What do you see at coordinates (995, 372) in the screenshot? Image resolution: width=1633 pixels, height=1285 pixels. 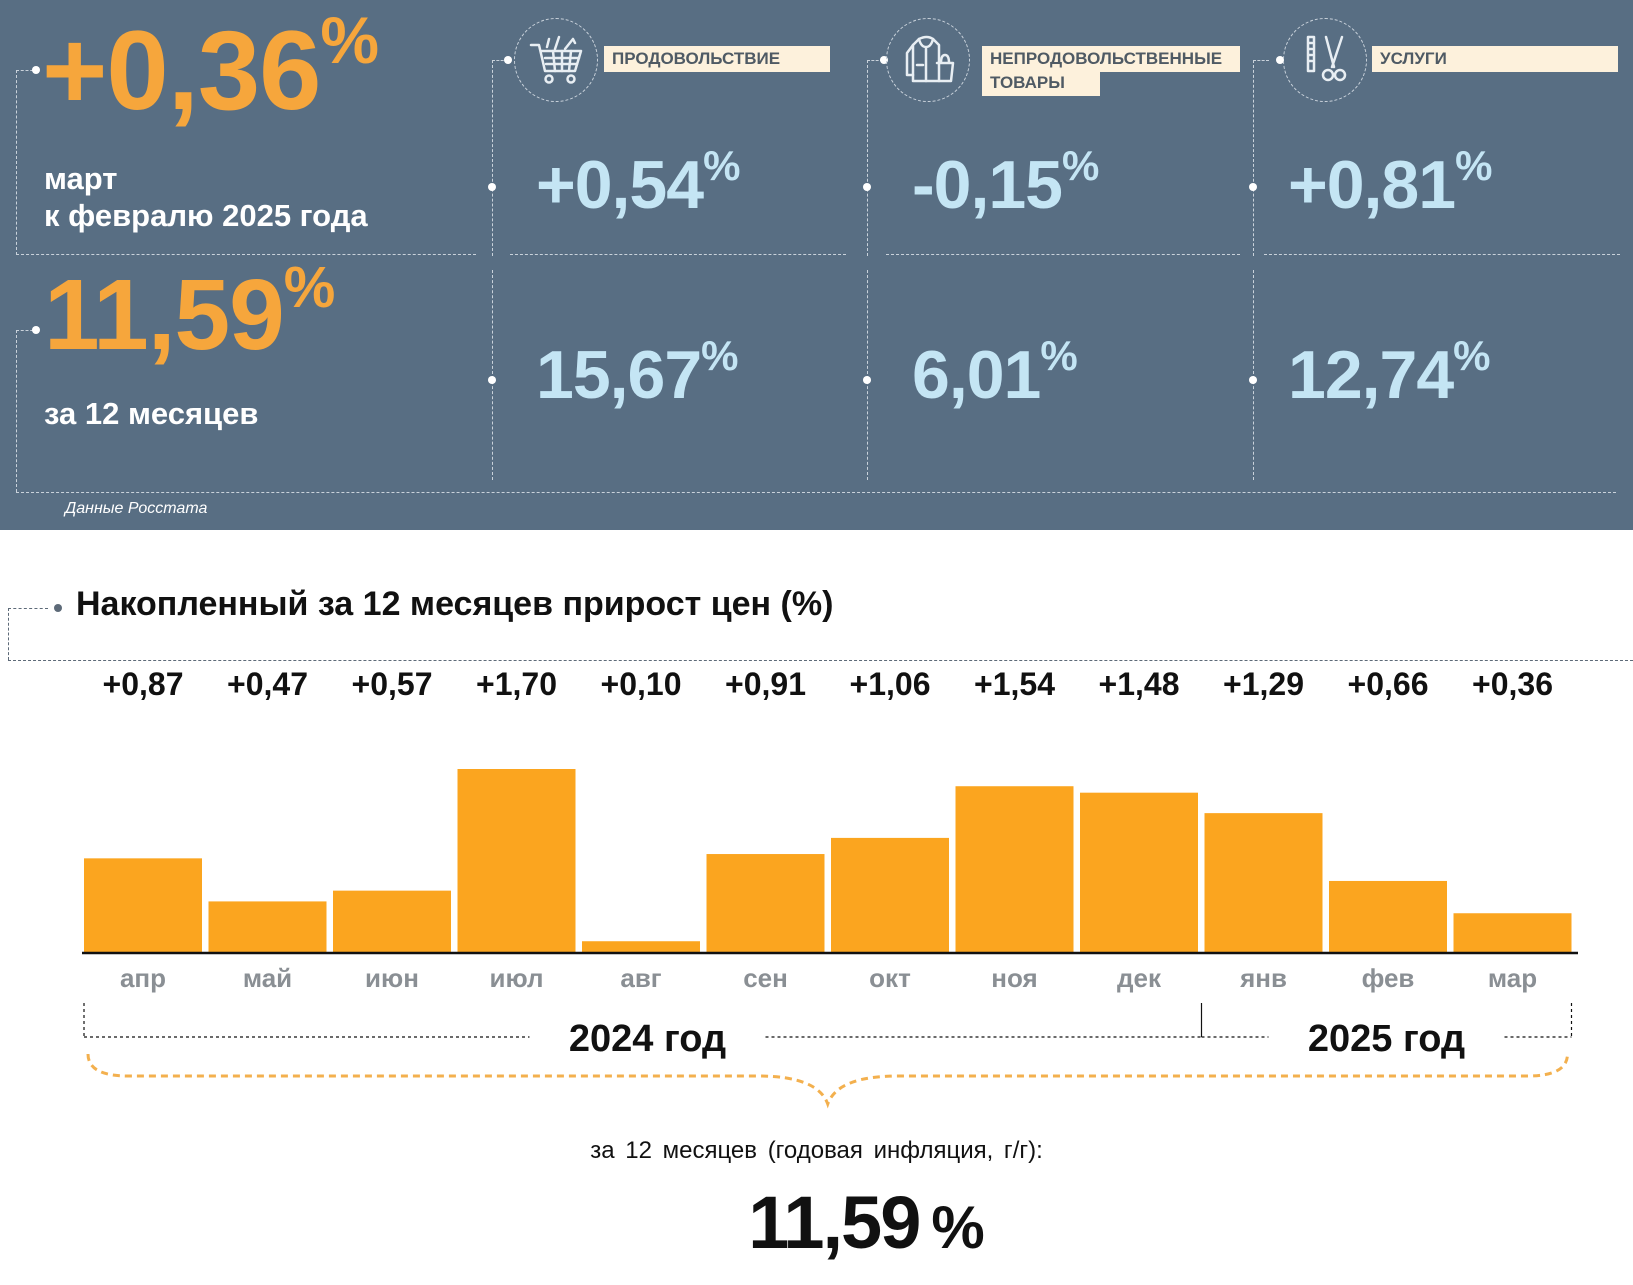 I see `nonfood-annual-value: 6,01%` at bounding box center [995, 372].